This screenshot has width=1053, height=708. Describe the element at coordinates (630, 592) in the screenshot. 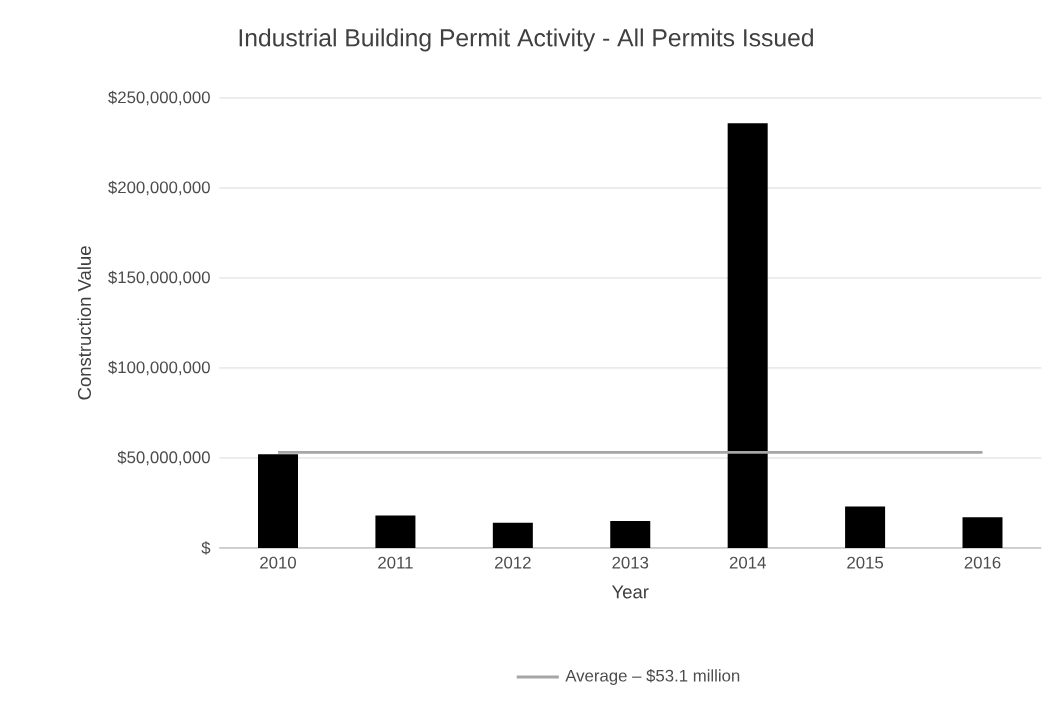

I see `x-axis-title: Year` at that location.